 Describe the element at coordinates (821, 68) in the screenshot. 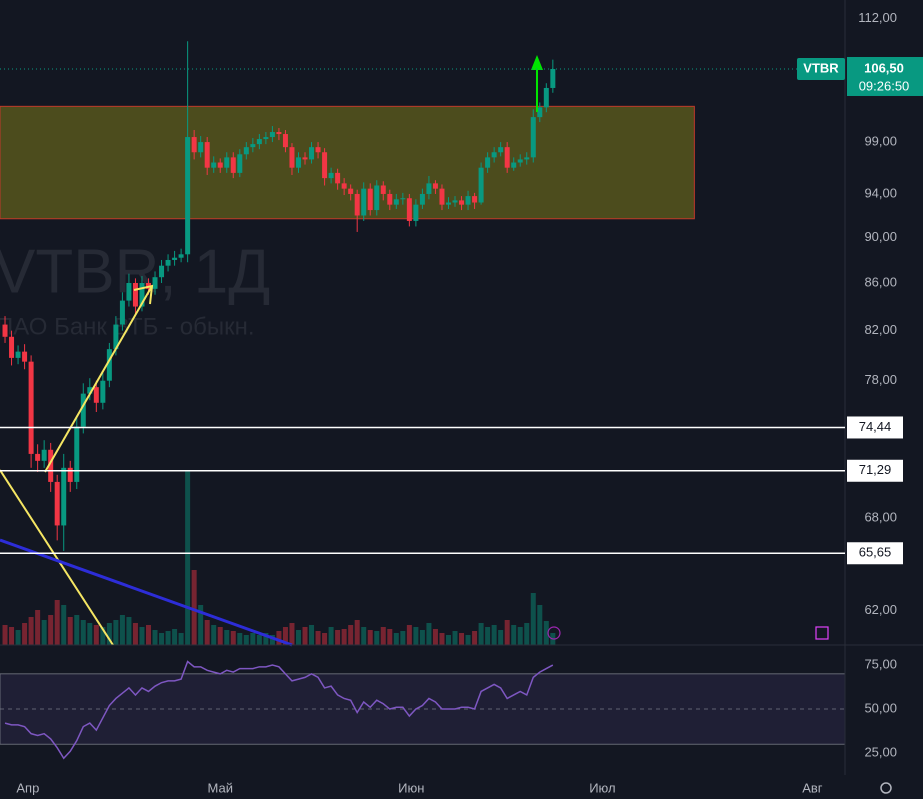

I see `symbol-box` at that location.